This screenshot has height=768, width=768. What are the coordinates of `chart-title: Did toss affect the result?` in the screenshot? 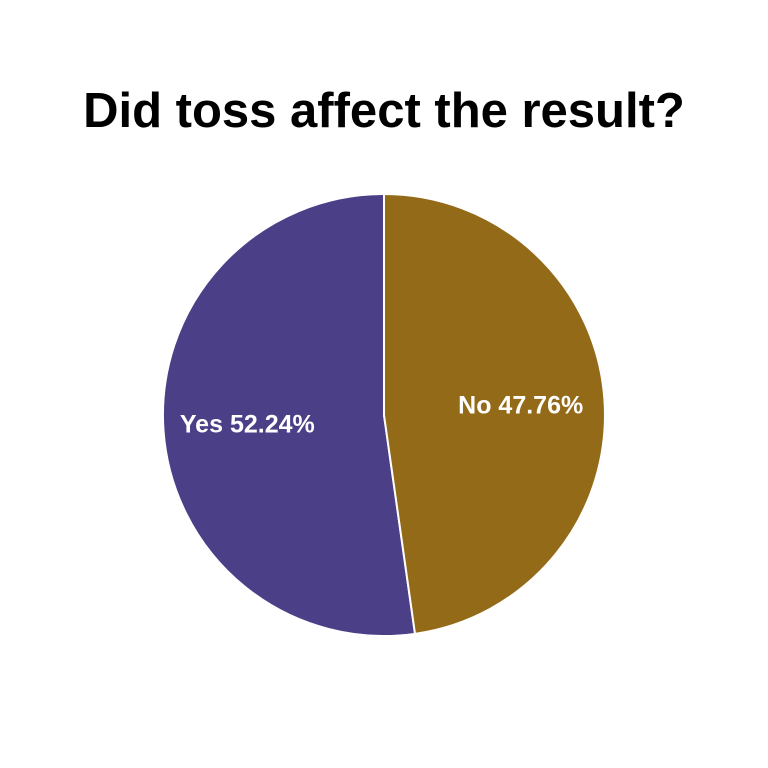 It's located at (384, 111).